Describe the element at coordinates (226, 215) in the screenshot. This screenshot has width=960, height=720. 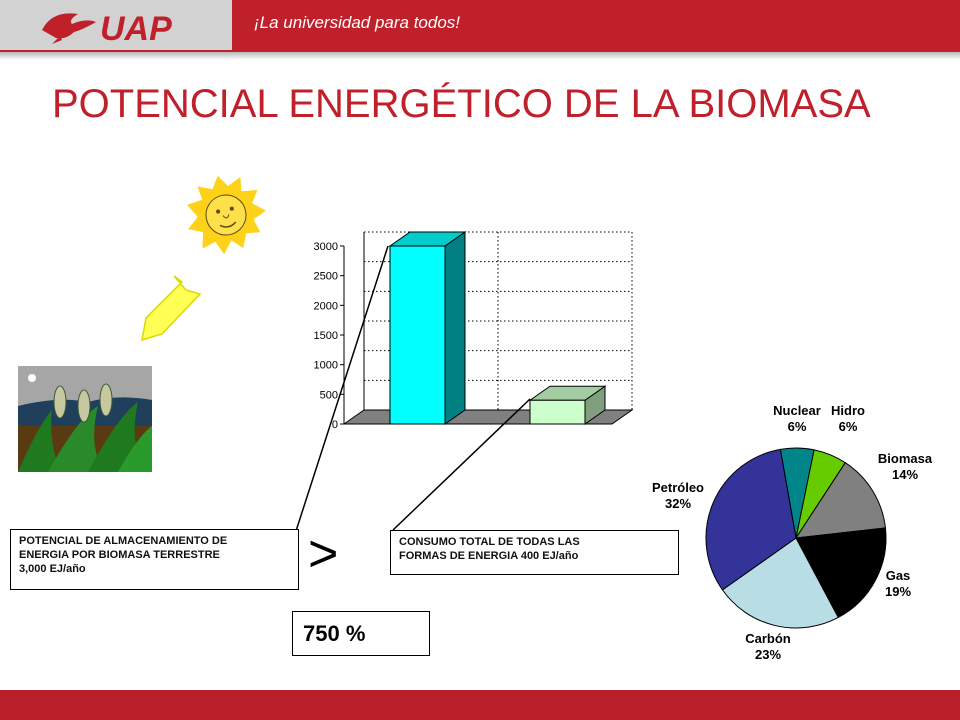
I see `sun-icon` at that location.